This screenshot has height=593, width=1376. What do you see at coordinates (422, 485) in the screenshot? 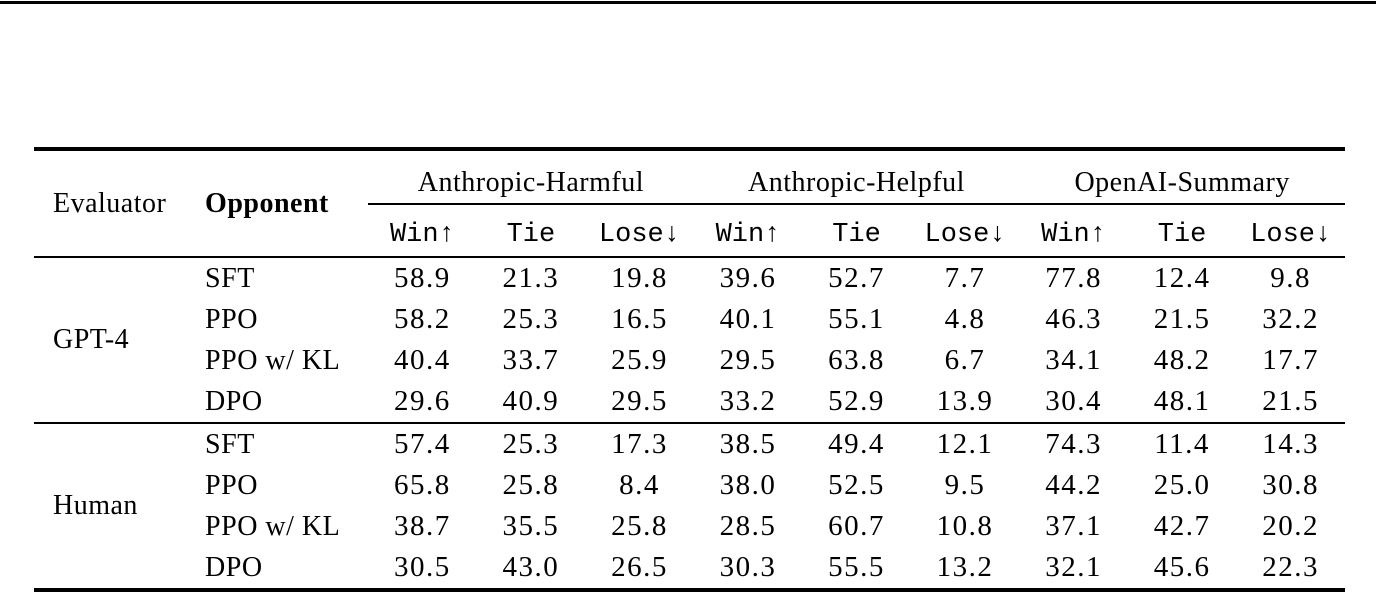
I see `value-cell: 65.8` at bounding box center [422, 485].